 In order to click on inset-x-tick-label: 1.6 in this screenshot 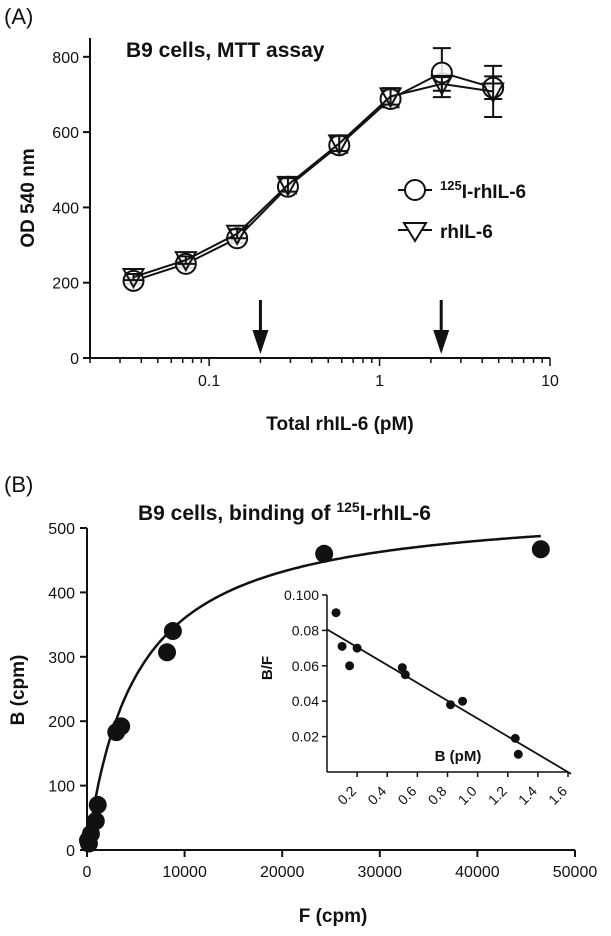, I will do `click(557, 795)`.